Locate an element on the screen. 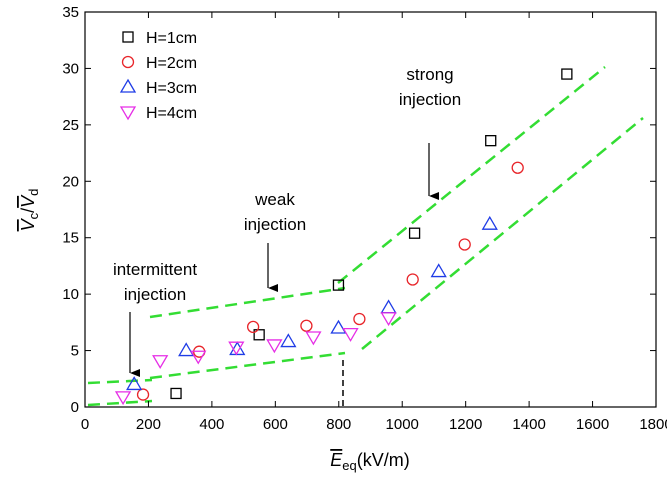 This screenshot has width=667, height=477. y-tick-label: 0 is located at coordinates (75, 407).